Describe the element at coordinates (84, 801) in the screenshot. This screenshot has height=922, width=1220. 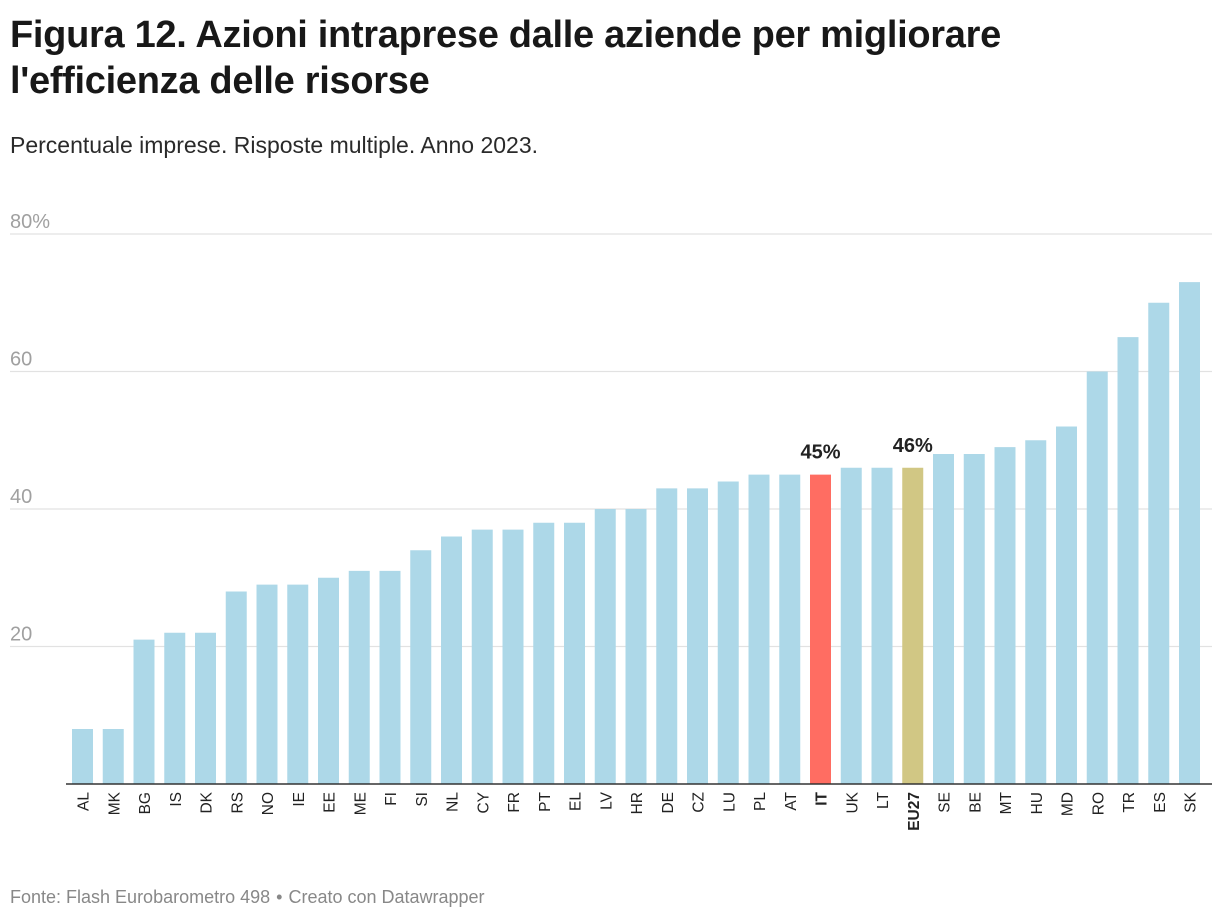
I see `x-tick-al: AL` at that location.